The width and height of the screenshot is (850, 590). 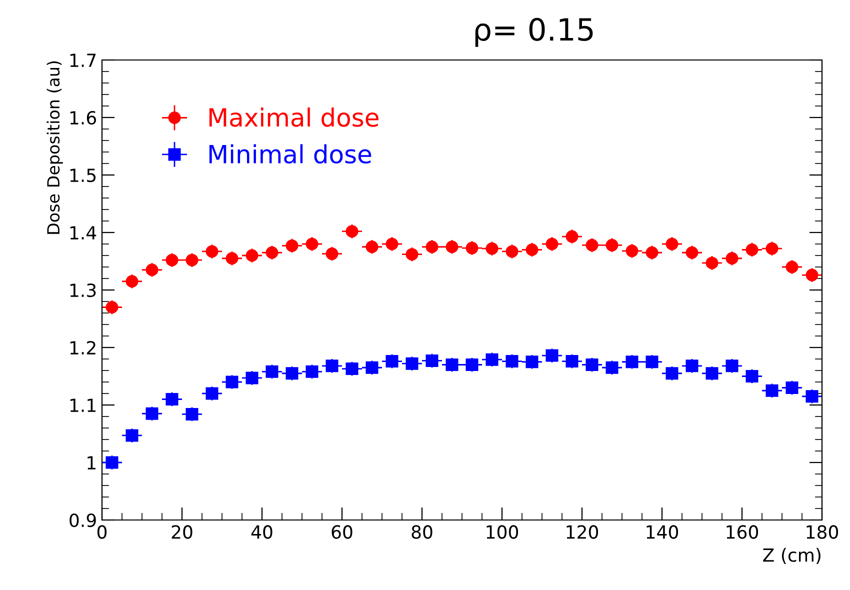 I want to click on y-tick-label: 0.9, so click(x=83, y=520).